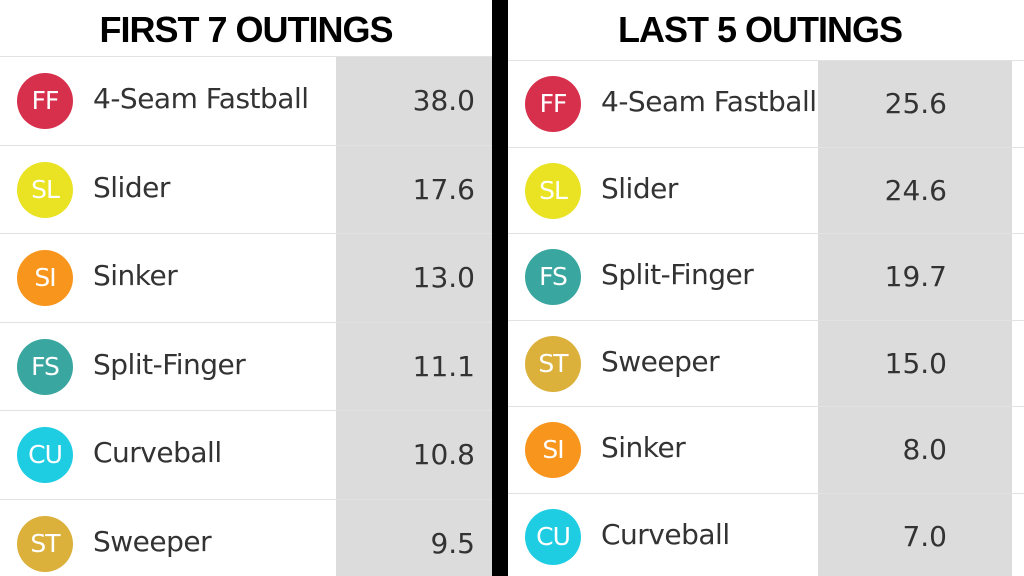 This screenshot has height=576, width=1024. Describe the element at coordinates (766, 534) in the screenshot. I see `pitch-row: 7.0 CU Curveball` at that location.